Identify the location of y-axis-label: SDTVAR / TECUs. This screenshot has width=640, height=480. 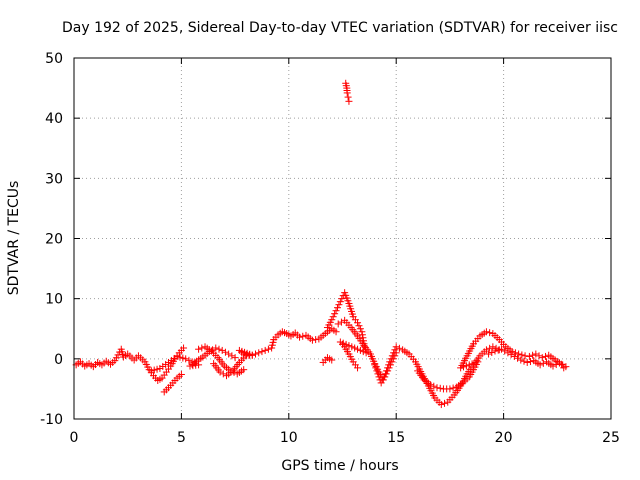
(14, 238).